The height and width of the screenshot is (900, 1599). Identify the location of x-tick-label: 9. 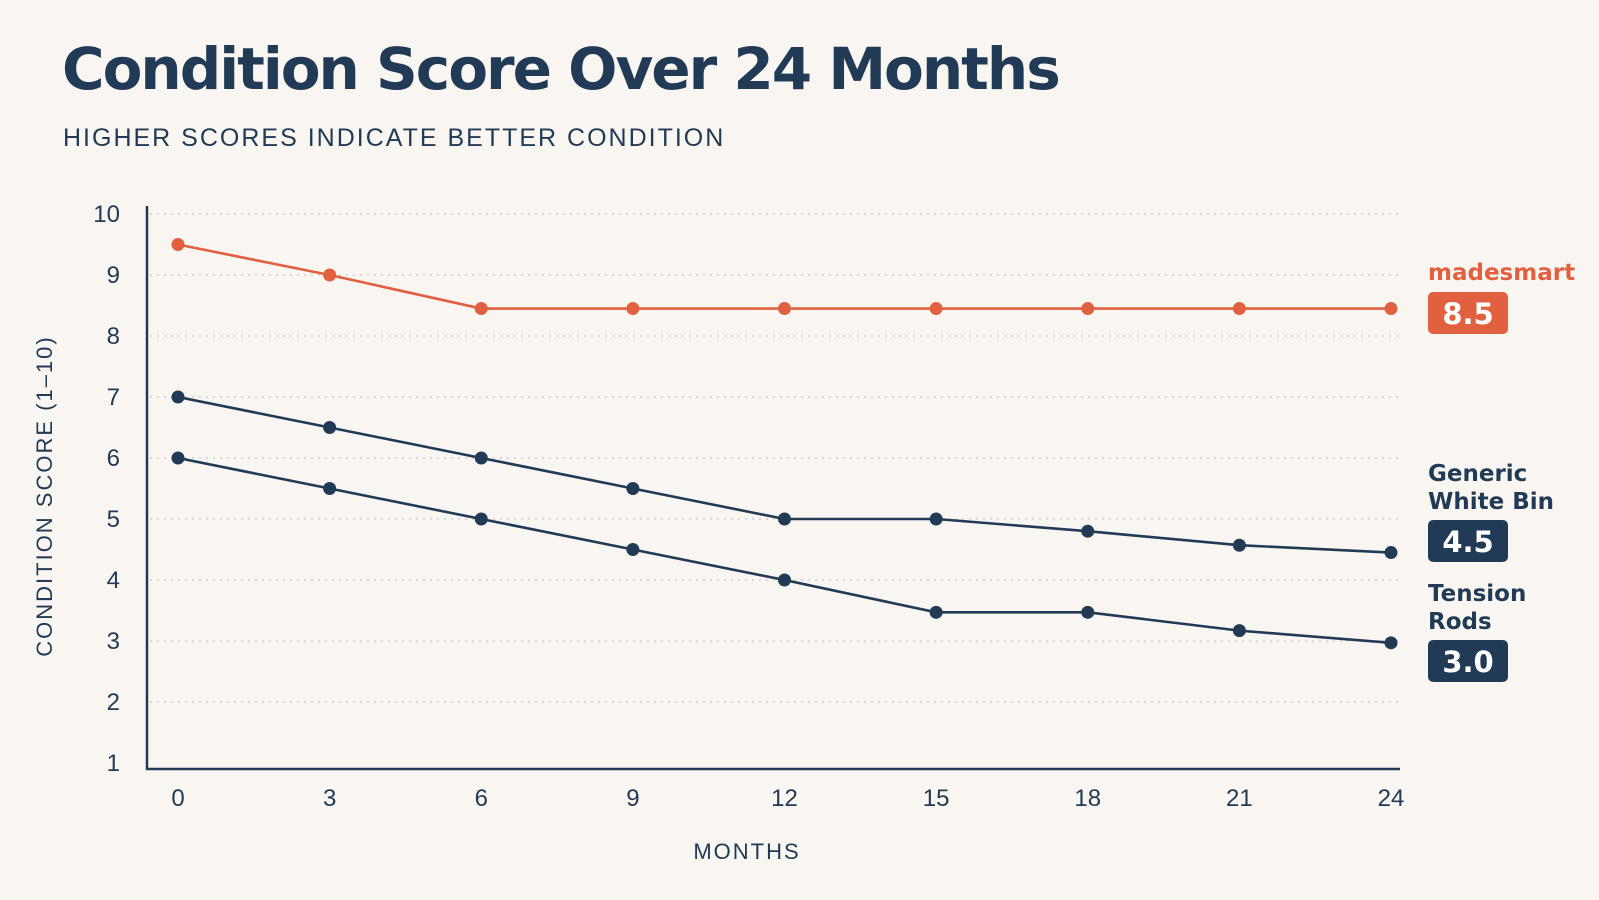
(632, 798).